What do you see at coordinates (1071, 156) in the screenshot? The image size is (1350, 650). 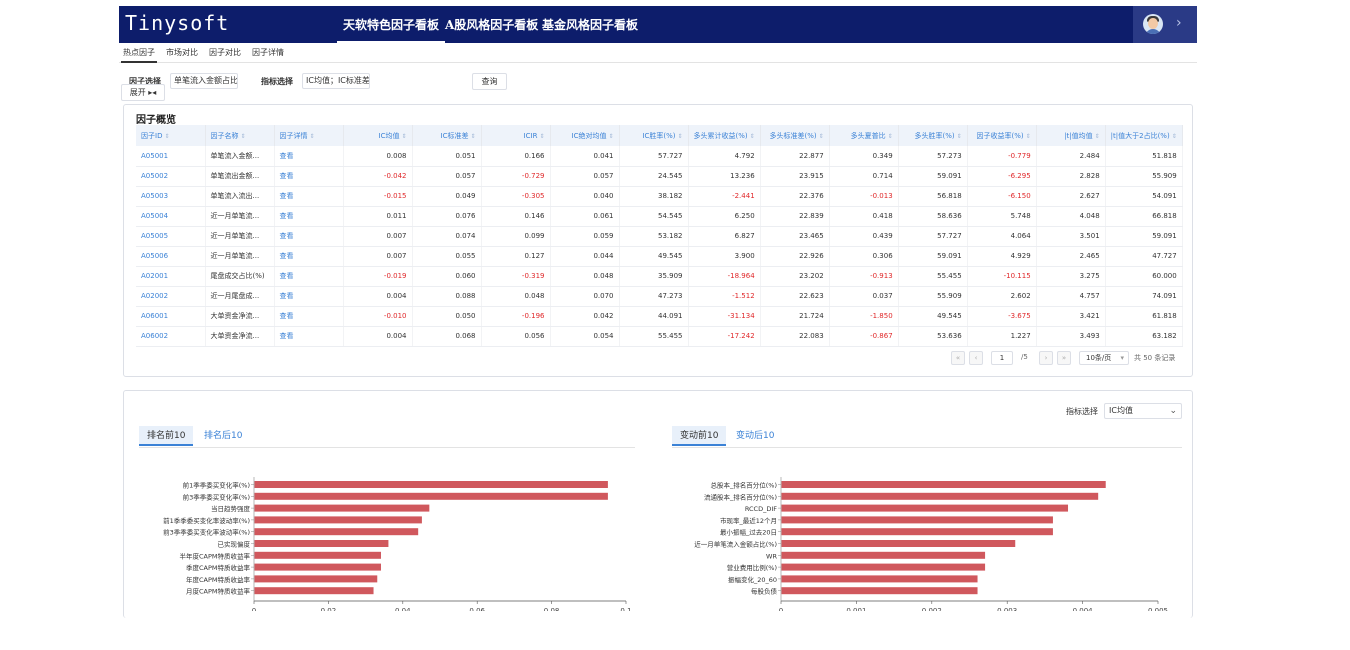 I see `table-cell: 2.484` at bounding box center [1071, 156].